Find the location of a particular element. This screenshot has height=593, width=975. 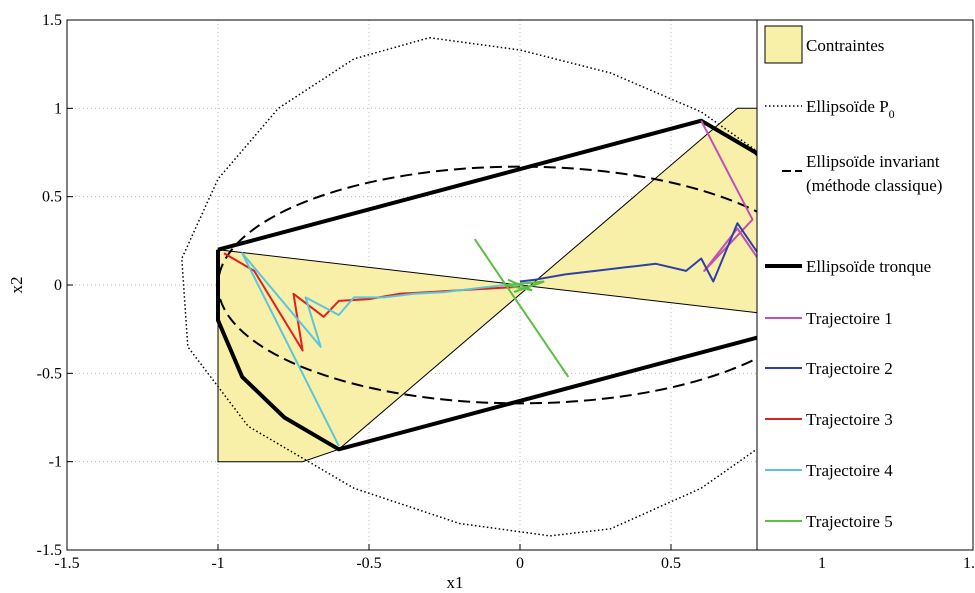

legend-trajectoire-4-label: Trajectoire 4 is located at coordinates (849, 470).